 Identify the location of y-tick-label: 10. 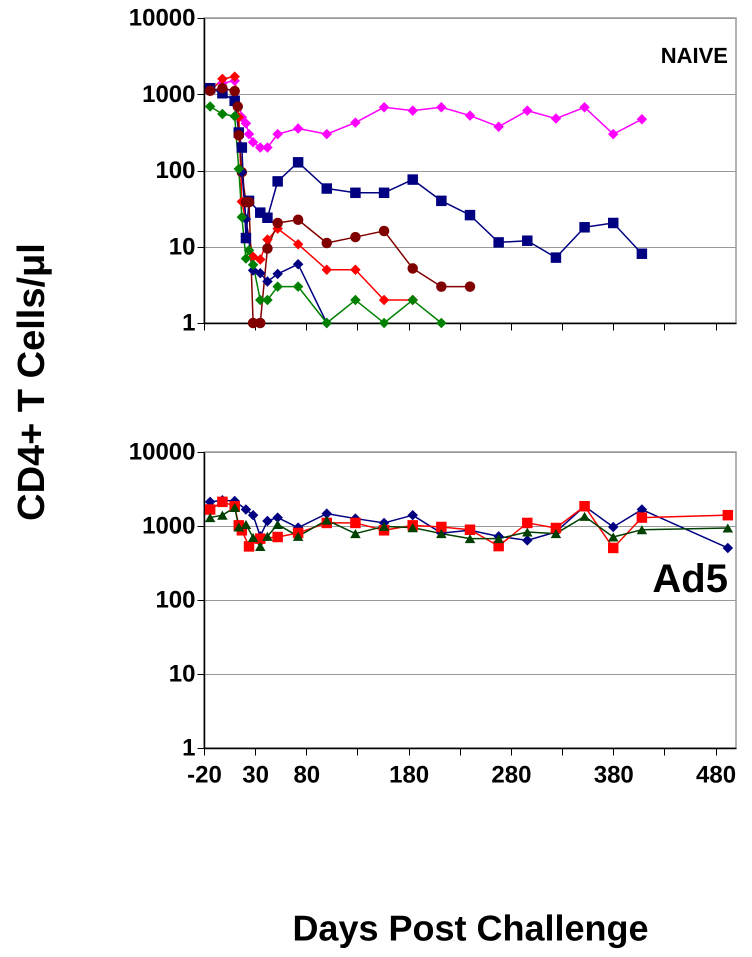
(182, 674).